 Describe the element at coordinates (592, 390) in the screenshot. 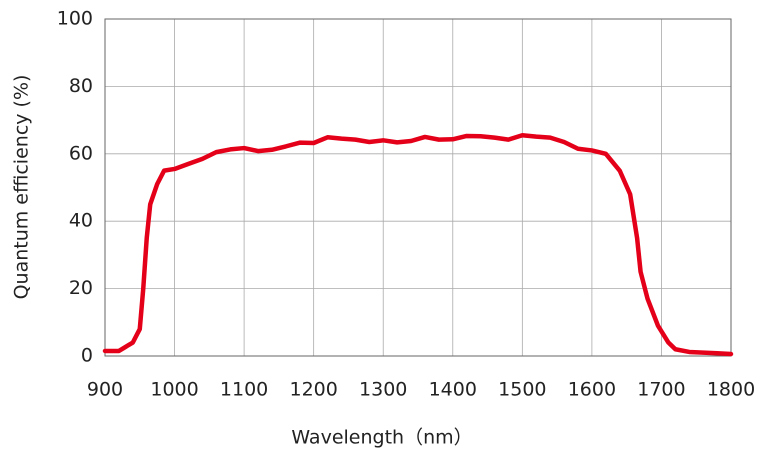

I see `x-tick-label: 1600` at that location.